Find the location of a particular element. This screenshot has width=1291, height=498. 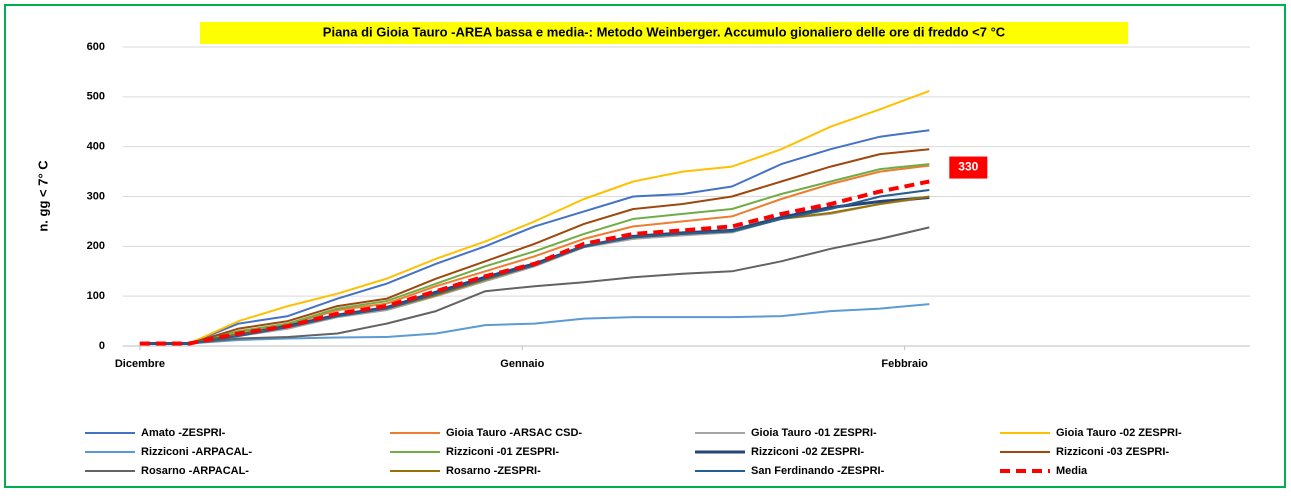

y-tick-label: 300 is located at coordinates (96, 196).